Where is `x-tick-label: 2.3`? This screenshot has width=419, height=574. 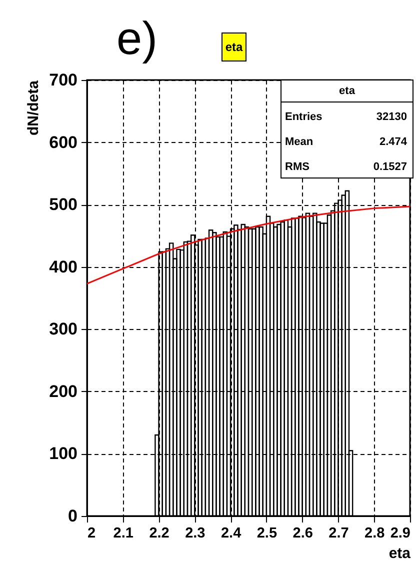
x-tick-label: 2.3 is located at coordinates (195, 534).